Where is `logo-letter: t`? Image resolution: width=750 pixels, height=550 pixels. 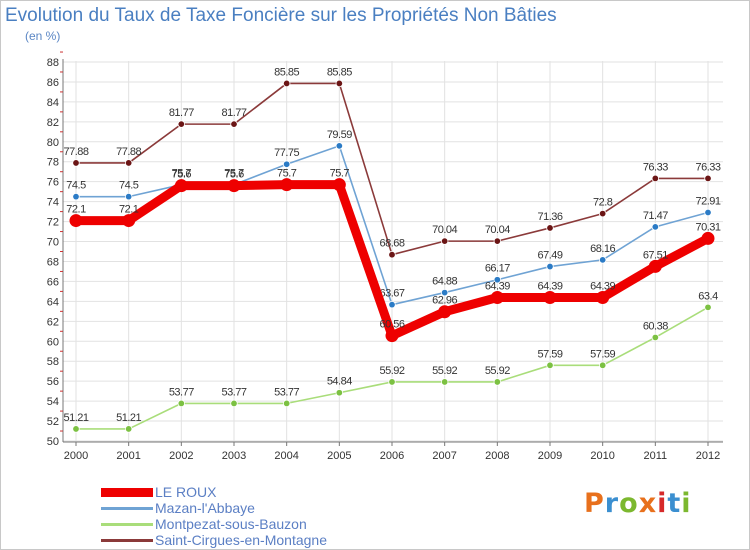
logo-letter: t is located at coordinates (674, 503).